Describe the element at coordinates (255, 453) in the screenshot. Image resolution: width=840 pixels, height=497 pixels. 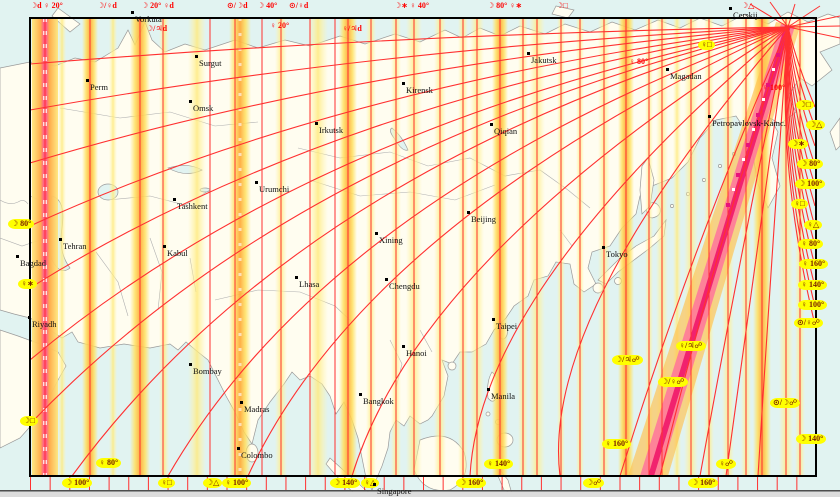
I see `city-label: Colombo` at that location.